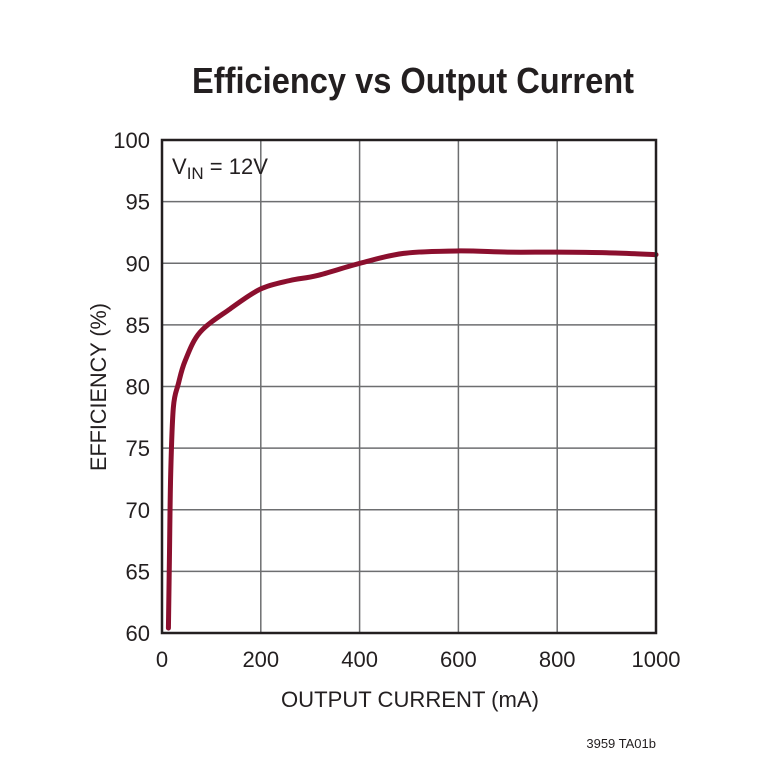 The image size is (767, 780). Describe the element at coordinates (260, 659) in the screenshot. I see `x-tick-label: 200` at that location.